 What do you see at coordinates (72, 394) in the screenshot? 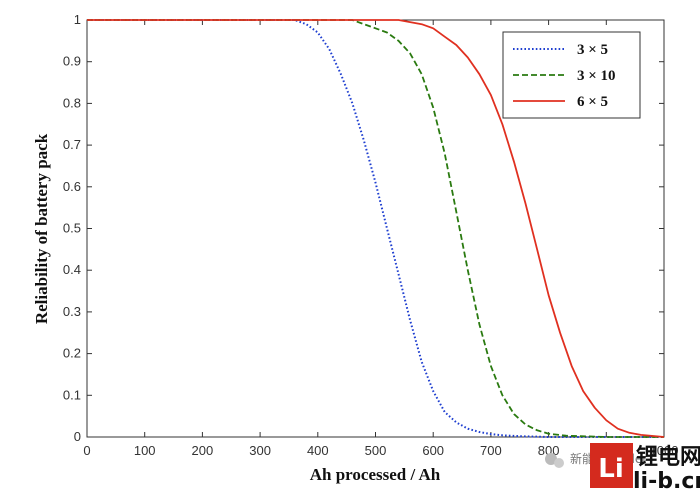
I see `y-tick-label: 0.1` at bounding box center [72, 394].